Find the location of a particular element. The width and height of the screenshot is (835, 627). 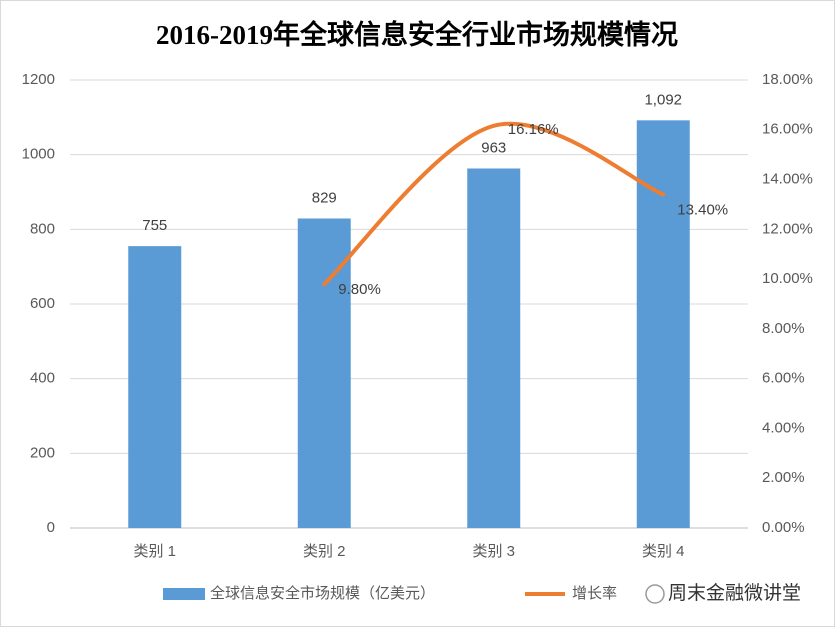

watermark-icon is located at coordinates (655, 594).